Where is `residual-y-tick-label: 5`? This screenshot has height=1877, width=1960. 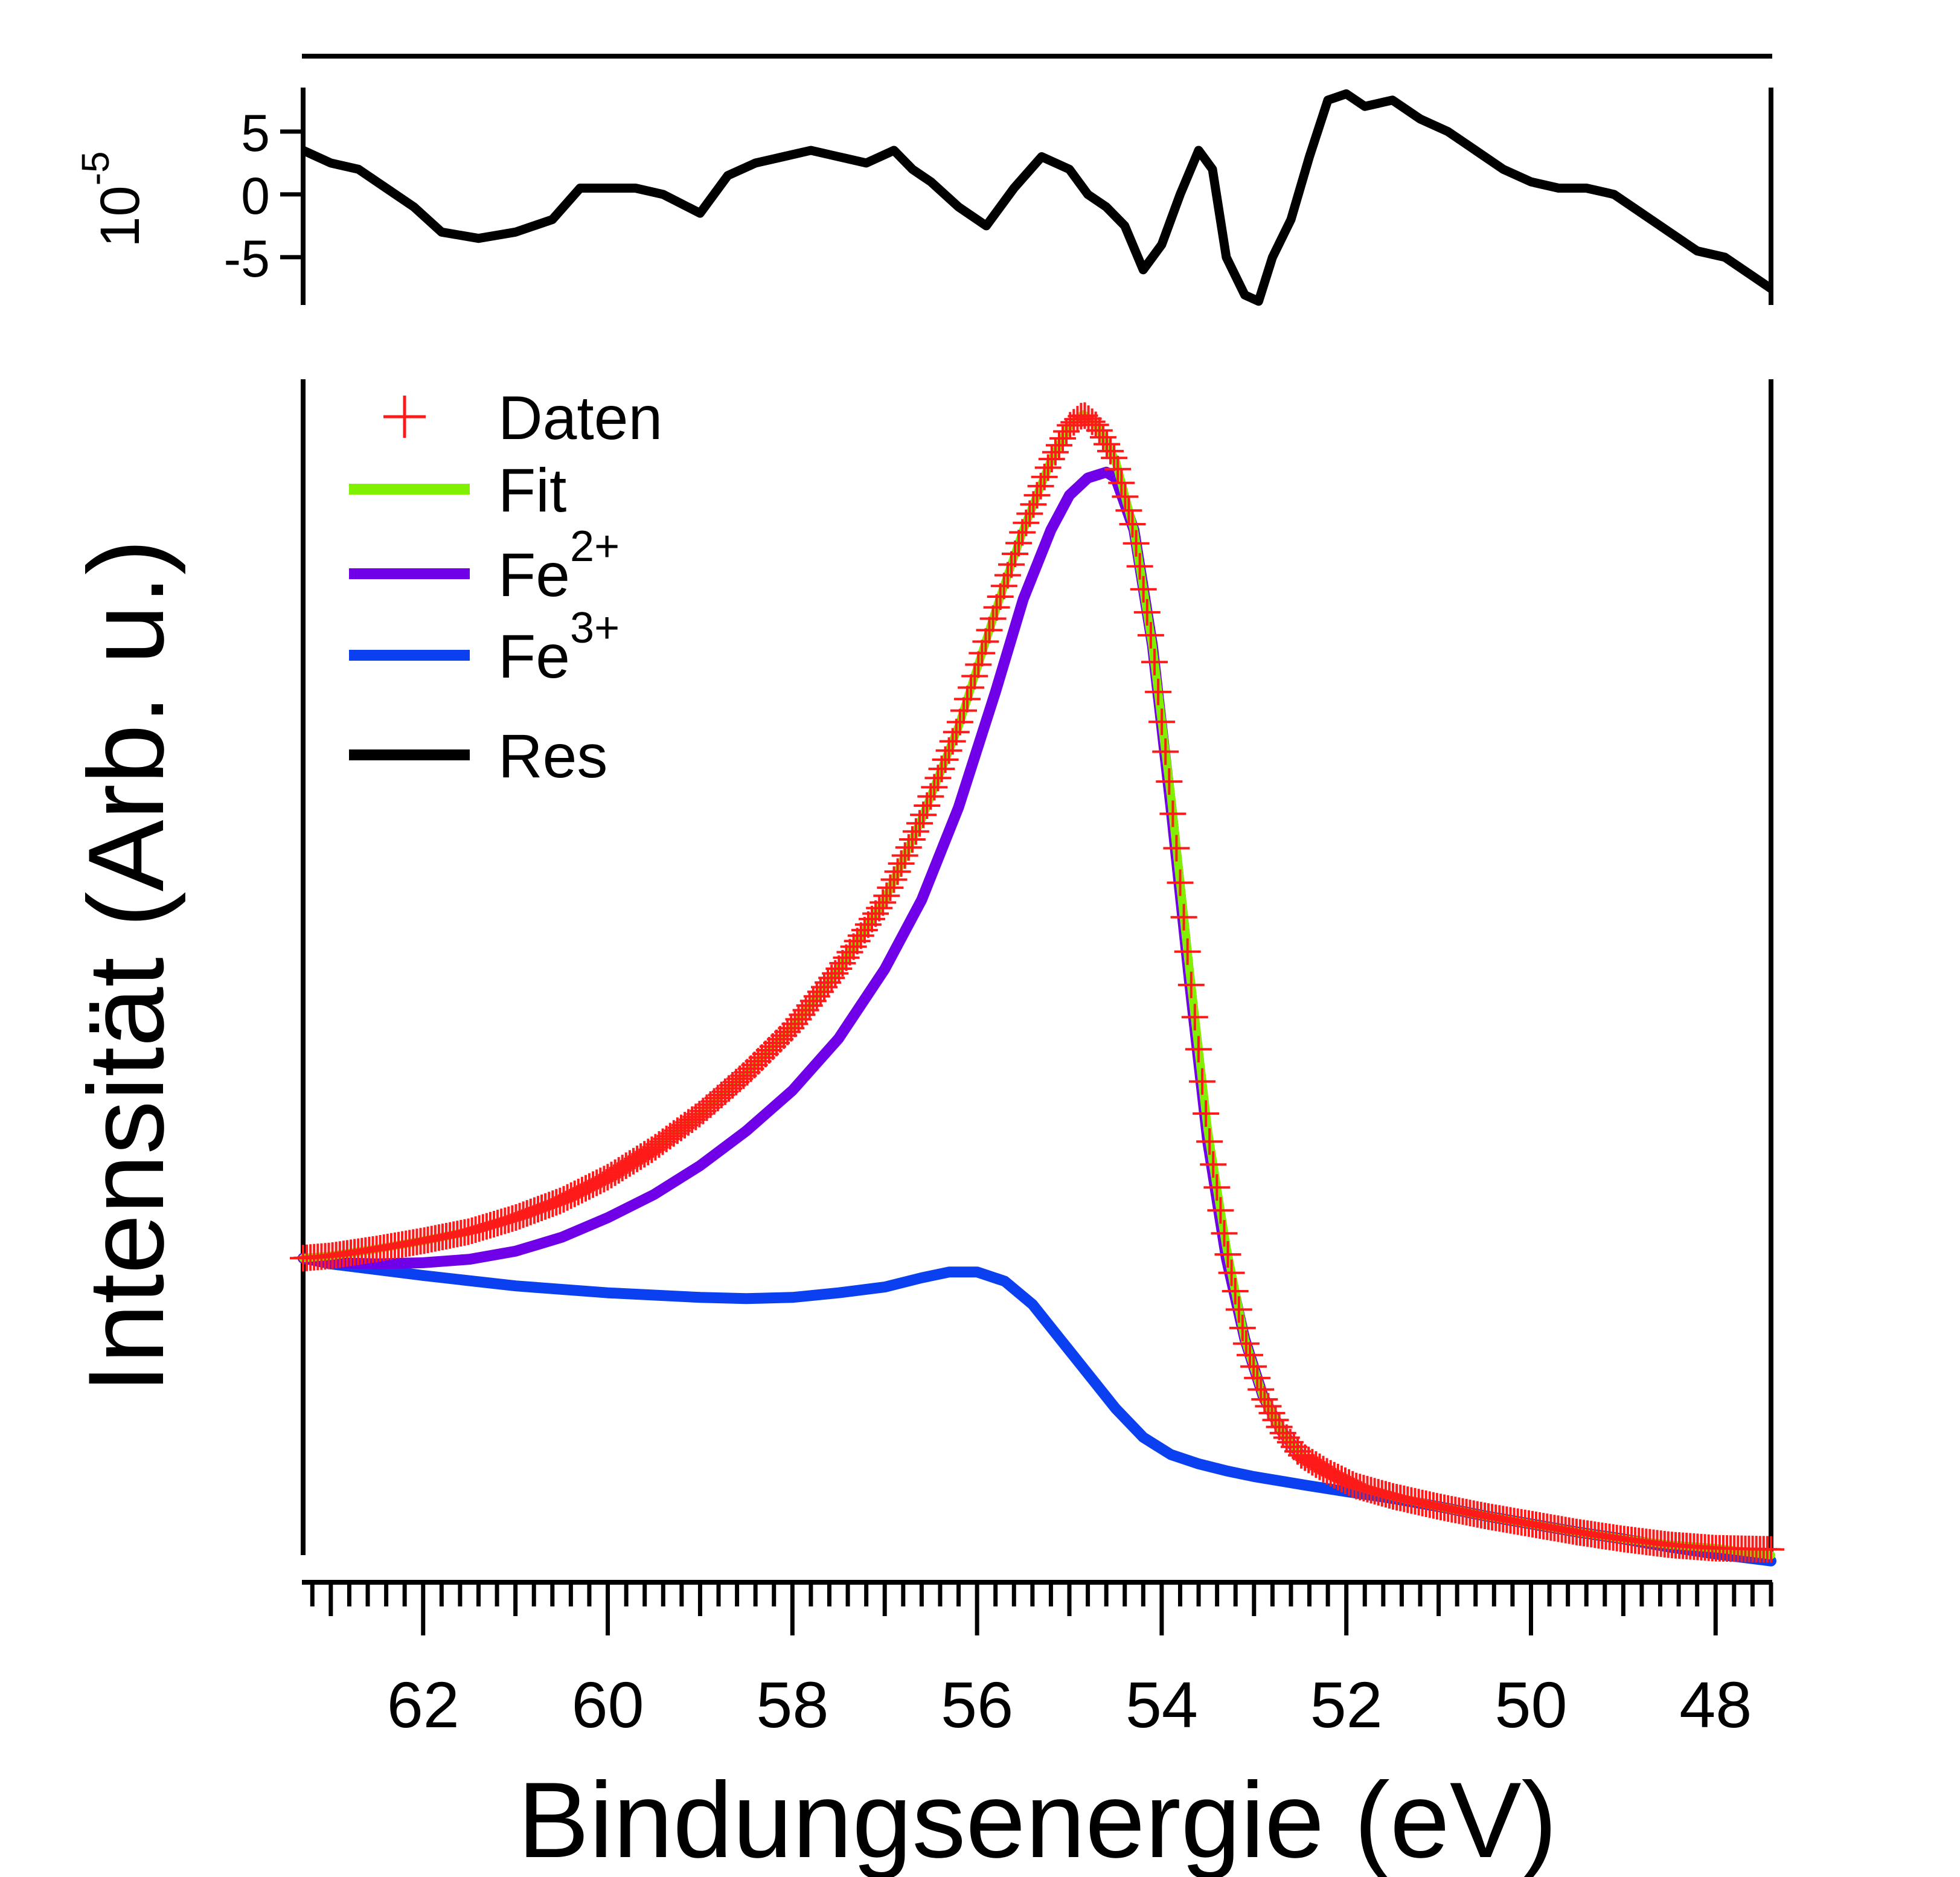 residual-y-tick-label: 5 is located at coordinates (255, 133).